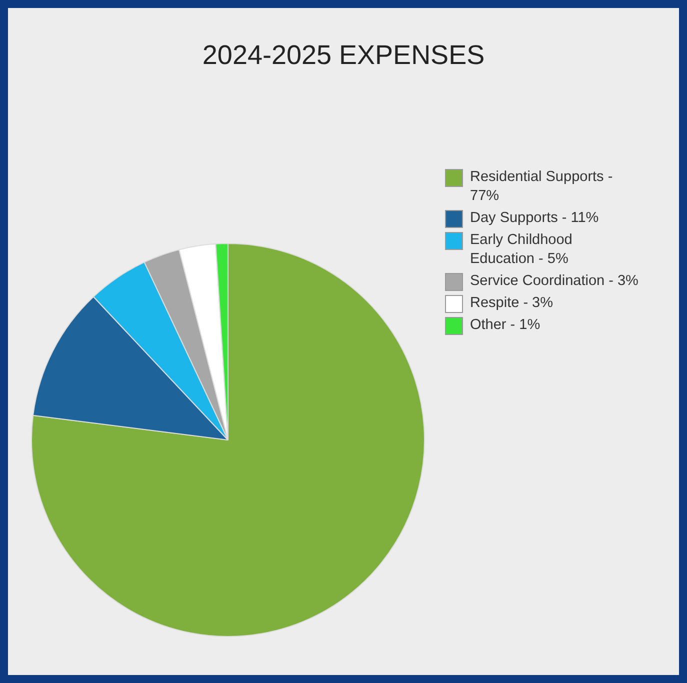 This screenshot has width=687, height=683. What do you see at coordinates (505, 325) in the screenshot?
I see `legend-label: Other - 1%` at bounding box center [505, 325].